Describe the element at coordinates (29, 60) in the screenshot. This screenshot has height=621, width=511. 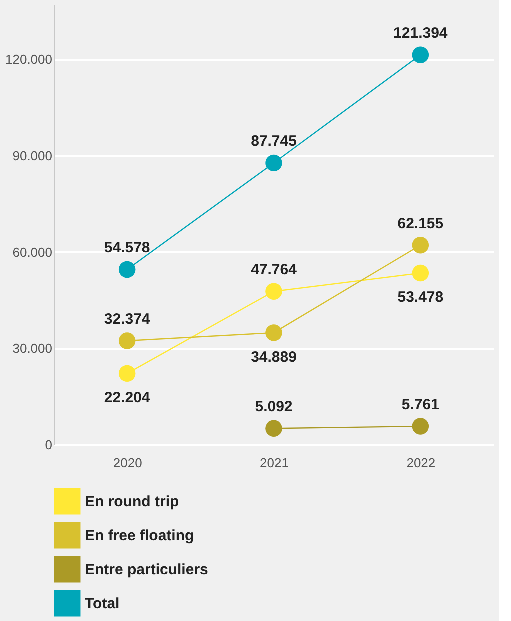
I see `y-tick-label: 120.000` at that location.